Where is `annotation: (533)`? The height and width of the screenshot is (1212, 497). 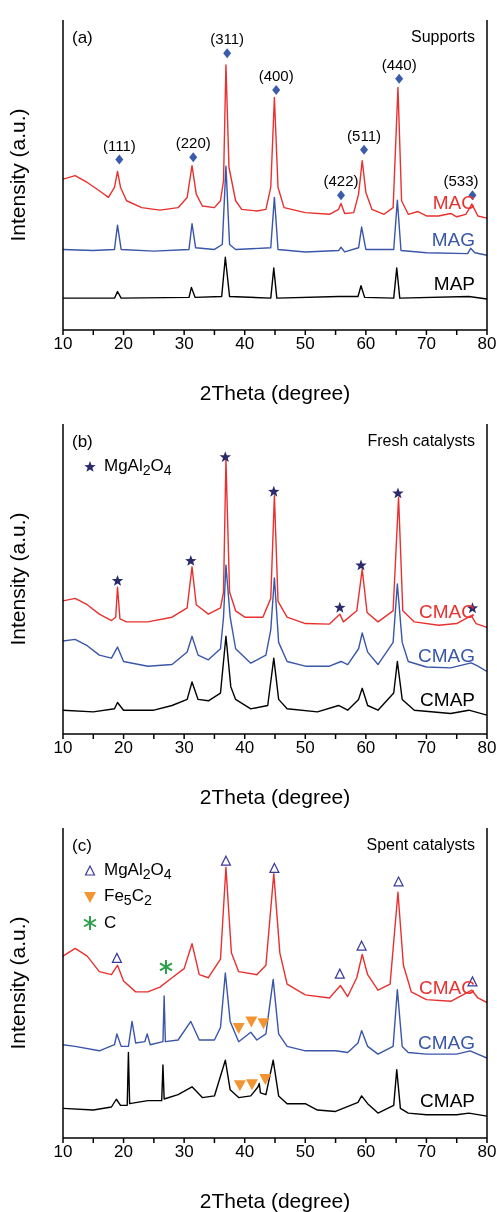 annotation: (533) is located at coordinates (461, 181).